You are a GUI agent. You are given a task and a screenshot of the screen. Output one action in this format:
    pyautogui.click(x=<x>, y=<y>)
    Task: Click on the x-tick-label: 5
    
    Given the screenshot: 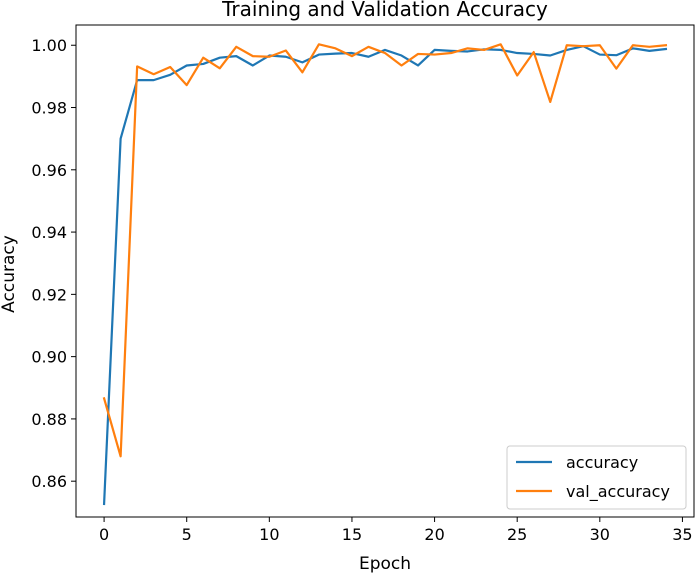 What is the action you would take?
    pyautogui.click(x=187, y=534)
    